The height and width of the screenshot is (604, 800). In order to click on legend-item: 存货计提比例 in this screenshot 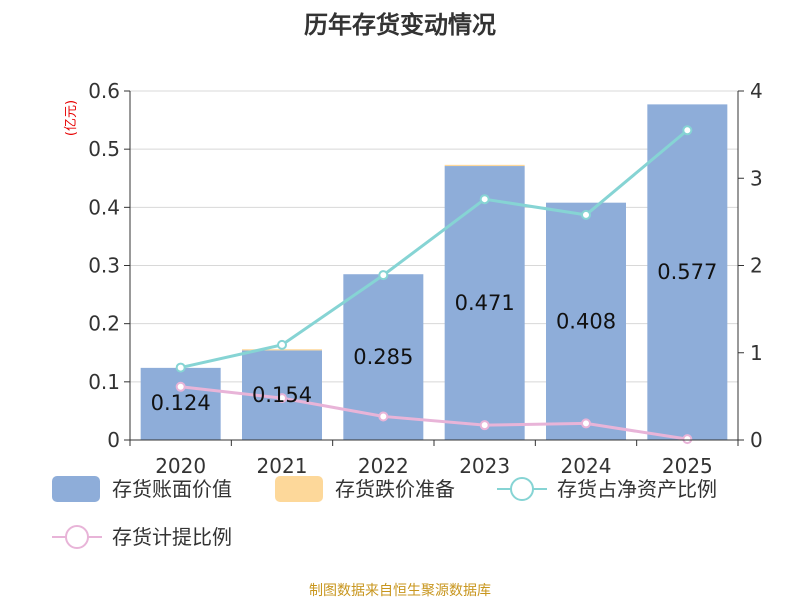, I will do `click(142, 537)`.